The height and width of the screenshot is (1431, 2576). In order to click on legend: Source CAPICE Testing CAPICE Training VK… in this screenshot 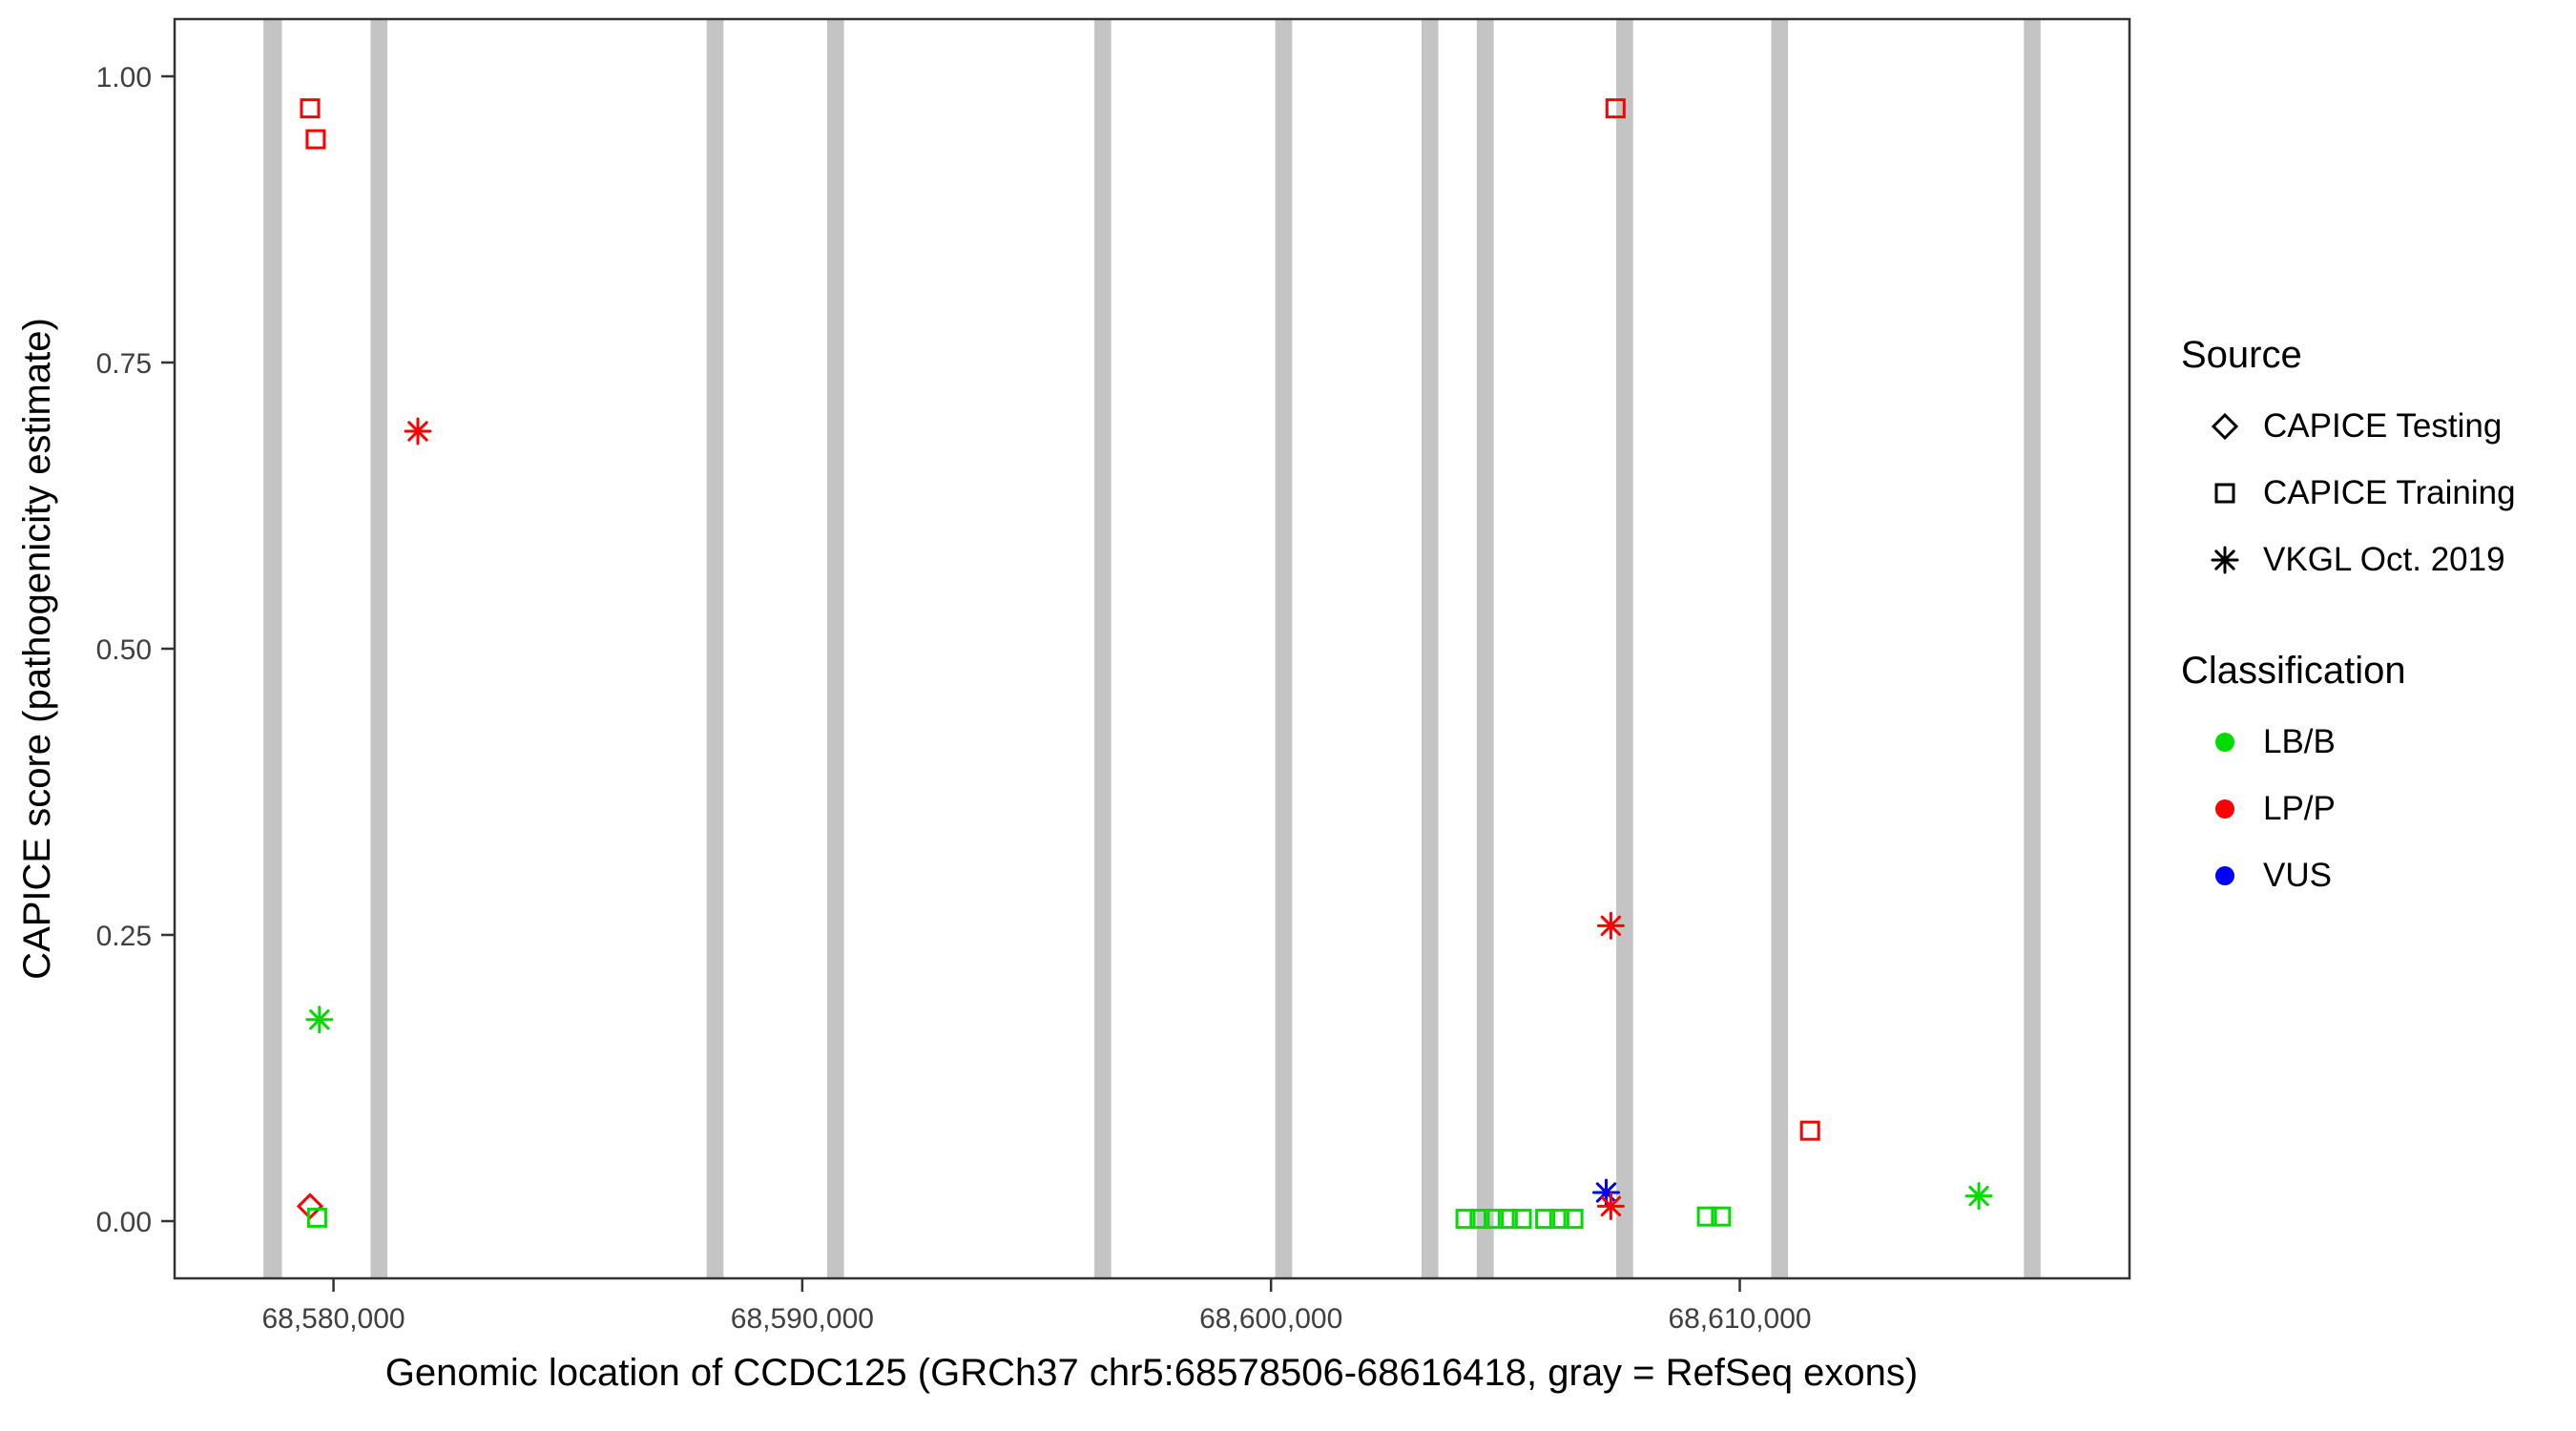, I will do `click(2348, 627)`.